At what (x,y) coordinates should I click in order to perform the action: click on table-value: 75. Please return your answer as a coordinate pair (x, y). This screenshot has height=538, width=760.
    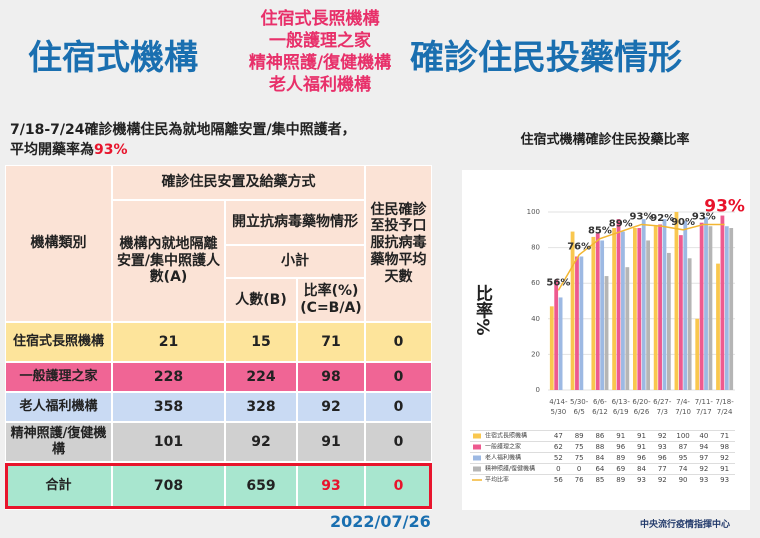
    Looking at the image, I should click on (579, 447).